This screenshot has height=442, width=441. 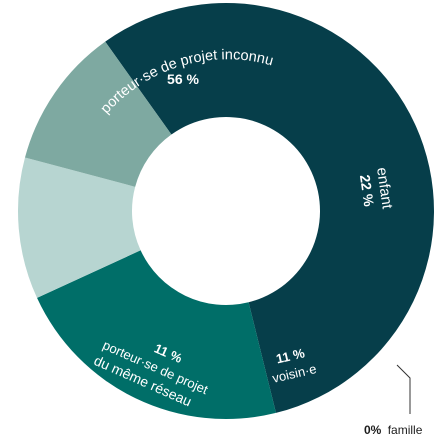 What do you see at coordinates (403, 389) in the screenshot?
I see `famille-leader-line` at bounding box center [403, 389].